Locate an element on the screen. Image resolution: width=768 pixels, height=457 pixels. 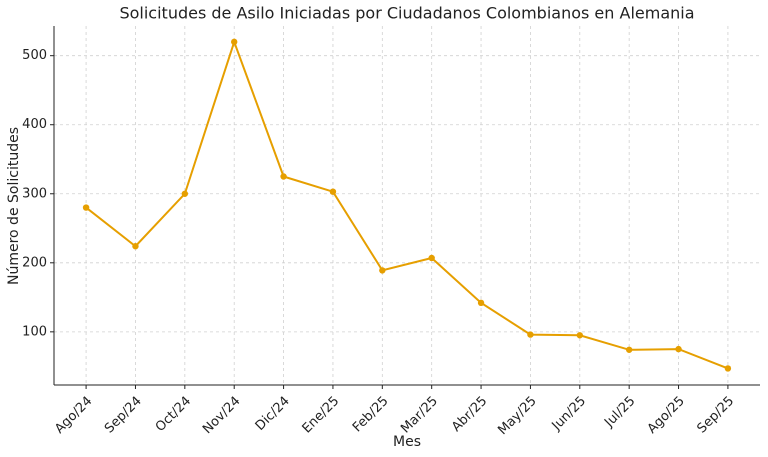
x-tick-label: Ago/25 is located at coordinates (666, 415).